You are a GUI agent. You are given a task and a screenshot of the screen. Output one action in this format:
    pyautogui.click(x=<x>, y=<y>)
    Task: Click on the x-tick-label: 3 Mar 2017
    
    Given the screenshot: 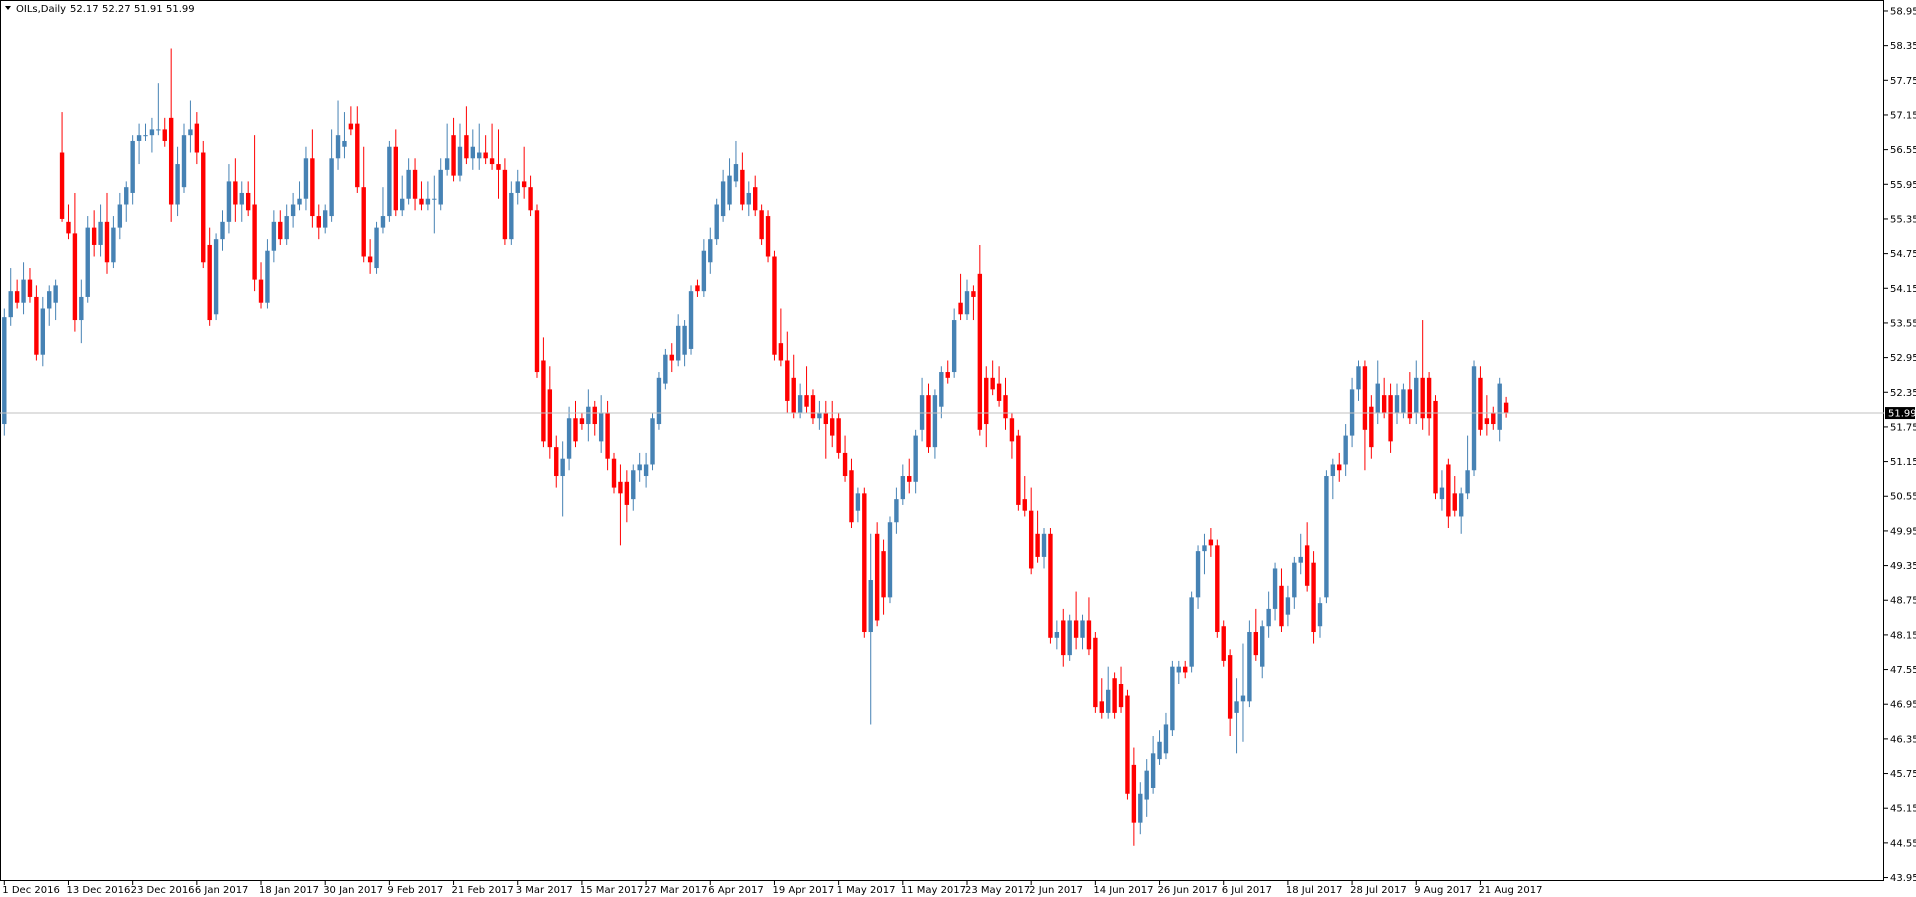 What is the action you would take?
    pyautogui.click(x=544, y=890)
    